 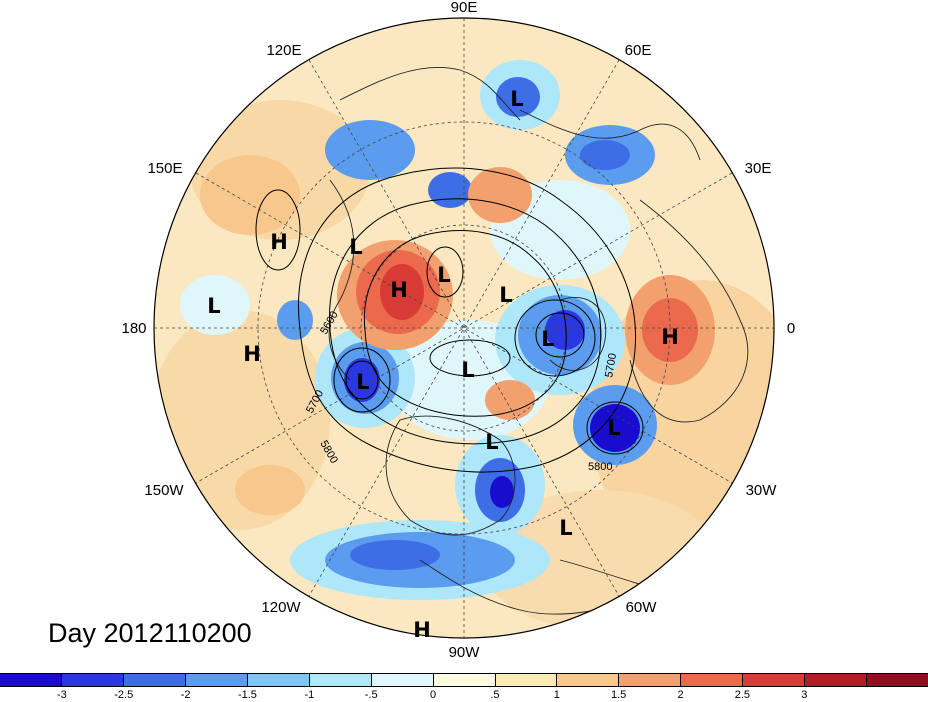 I want to click on lon-label-0: 0, so click(x=791, y=328).